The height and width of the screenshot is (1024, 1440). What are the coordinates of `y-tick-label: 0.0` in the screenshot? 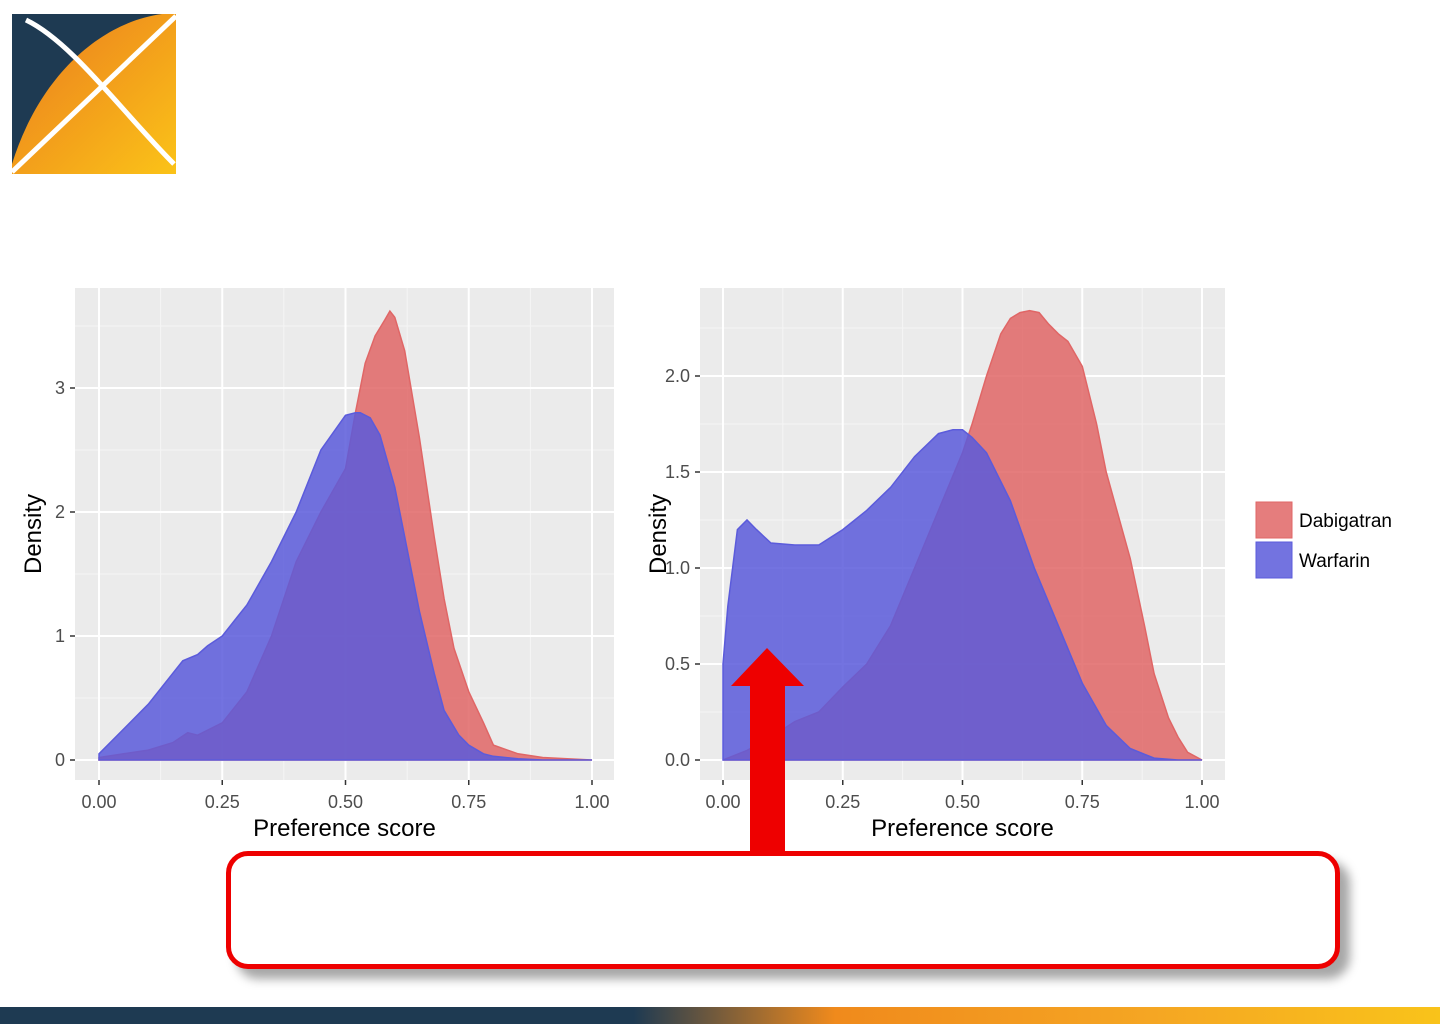 It's located at (677, 760).